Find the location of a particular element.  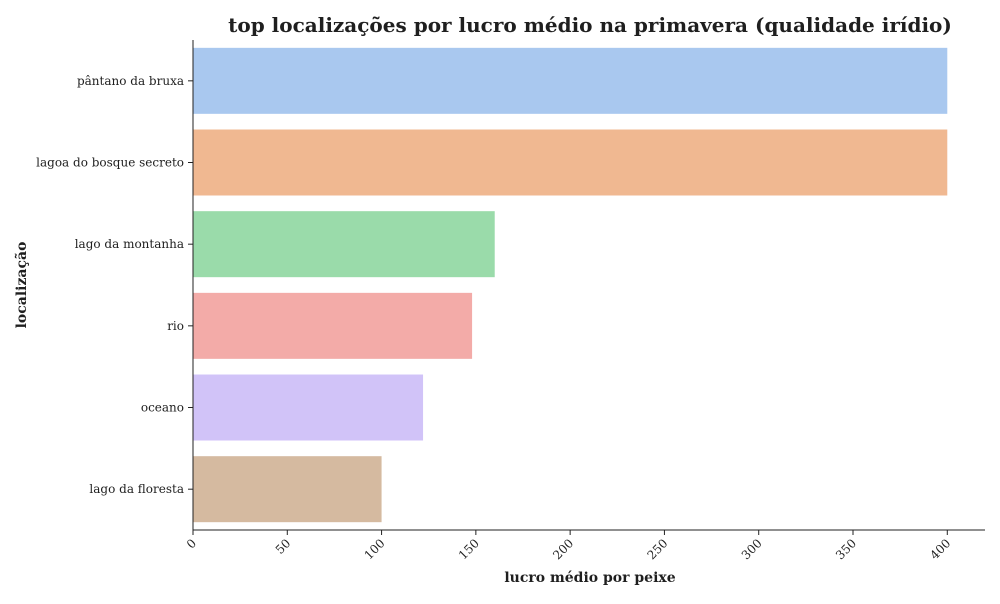

x-tick-label: 400 is located at coordinates (940, 549).